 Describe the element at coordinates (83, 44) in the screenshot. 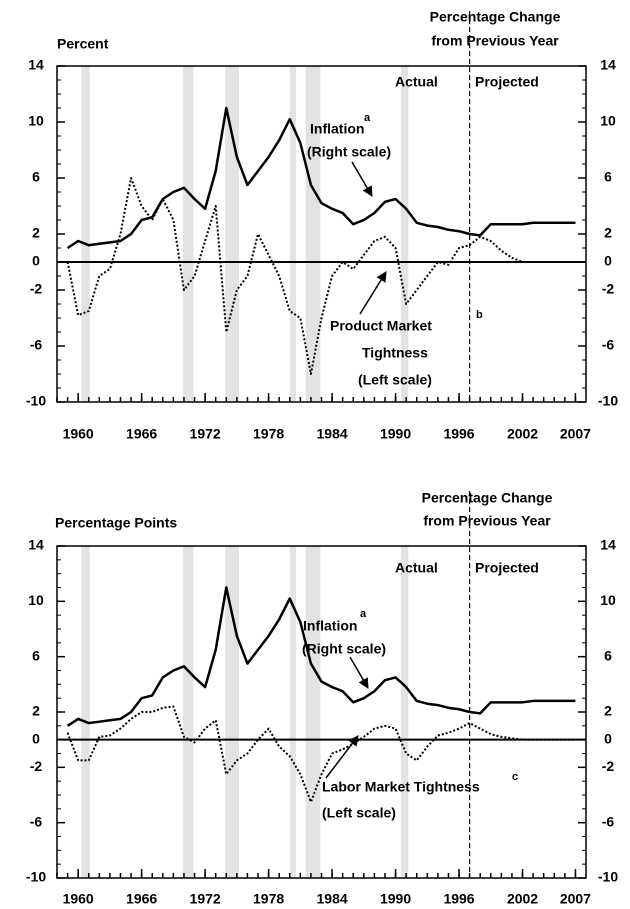

I see `y-axis-label: Percent` at that location.